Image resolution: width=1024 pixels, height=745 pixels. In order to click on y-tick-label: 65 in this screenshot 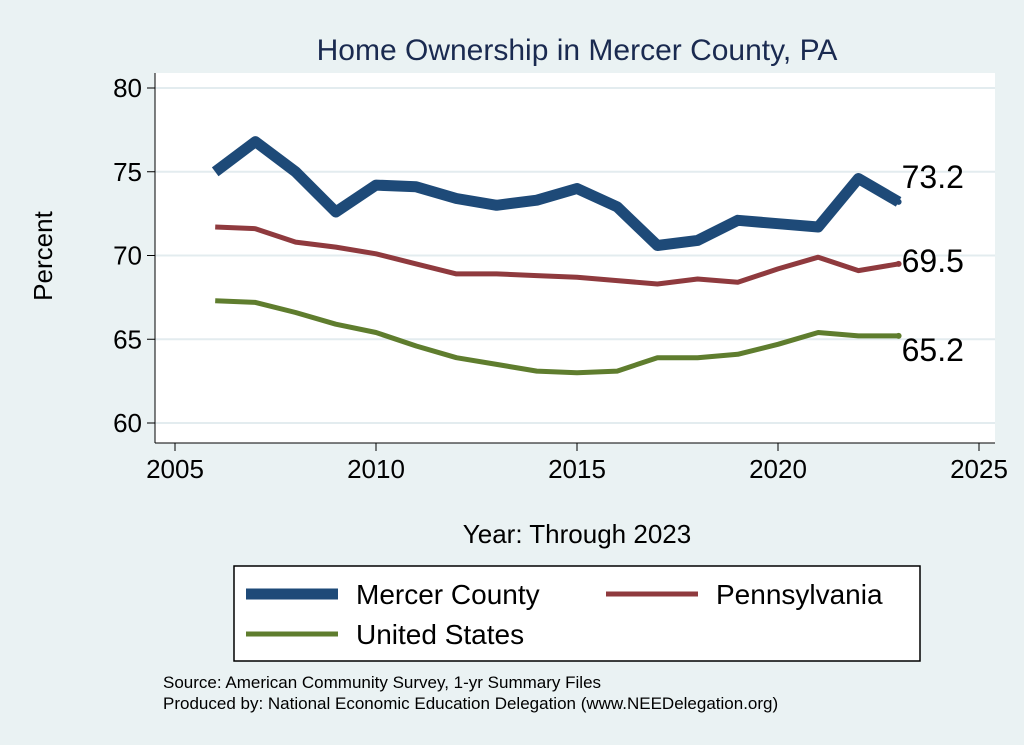, I will do `click(127, 339)`.